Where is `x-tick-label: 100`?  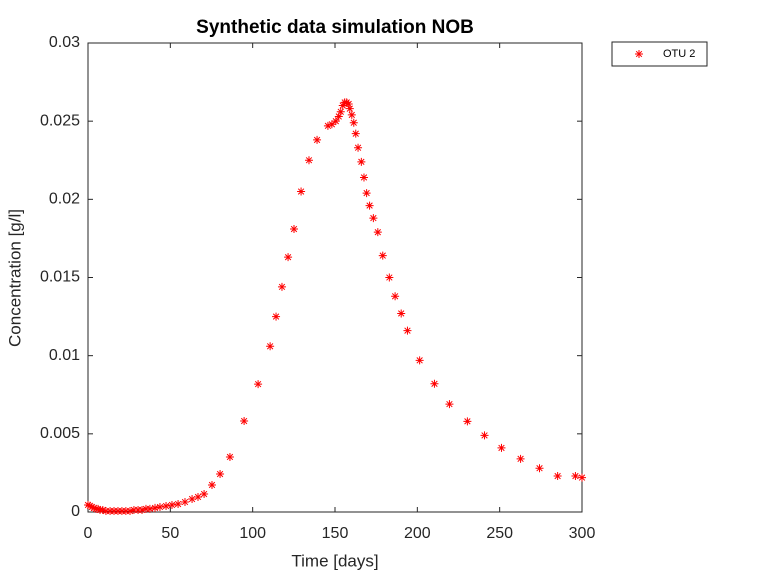 x-tick-label: 100 is located at coordinates (252, 533).